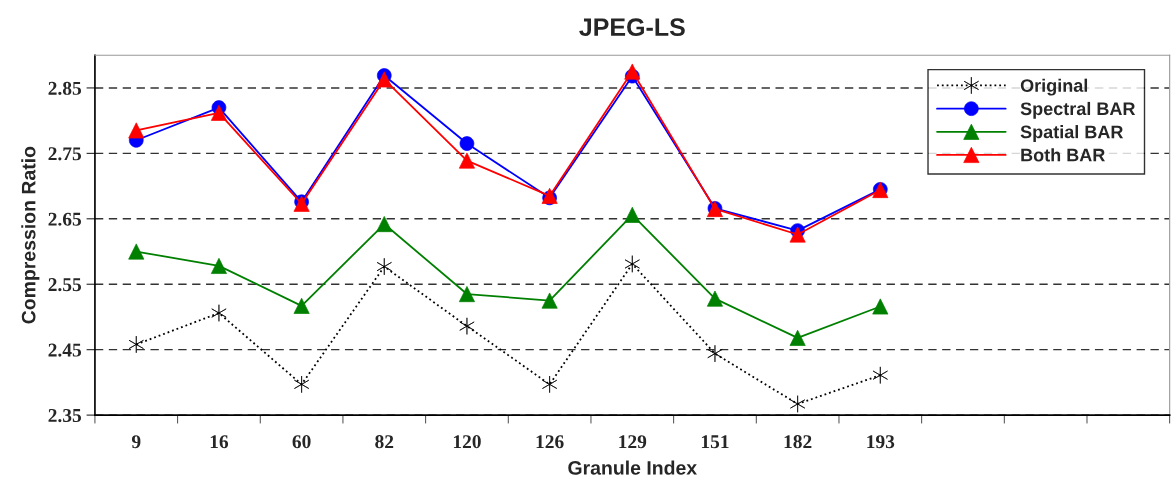  I want to click on x-tick-label: 193, so click(881, 442).